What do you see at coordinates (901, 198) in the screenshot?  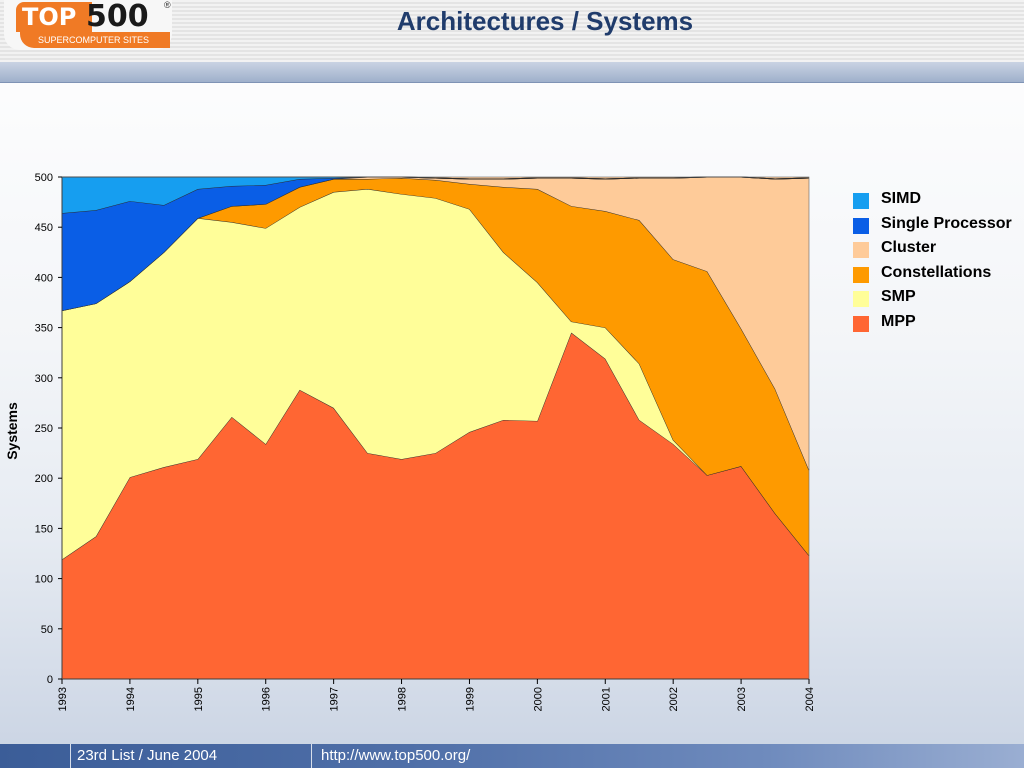 I see `legend-label: SIMD` at bounding box center [901, 198].